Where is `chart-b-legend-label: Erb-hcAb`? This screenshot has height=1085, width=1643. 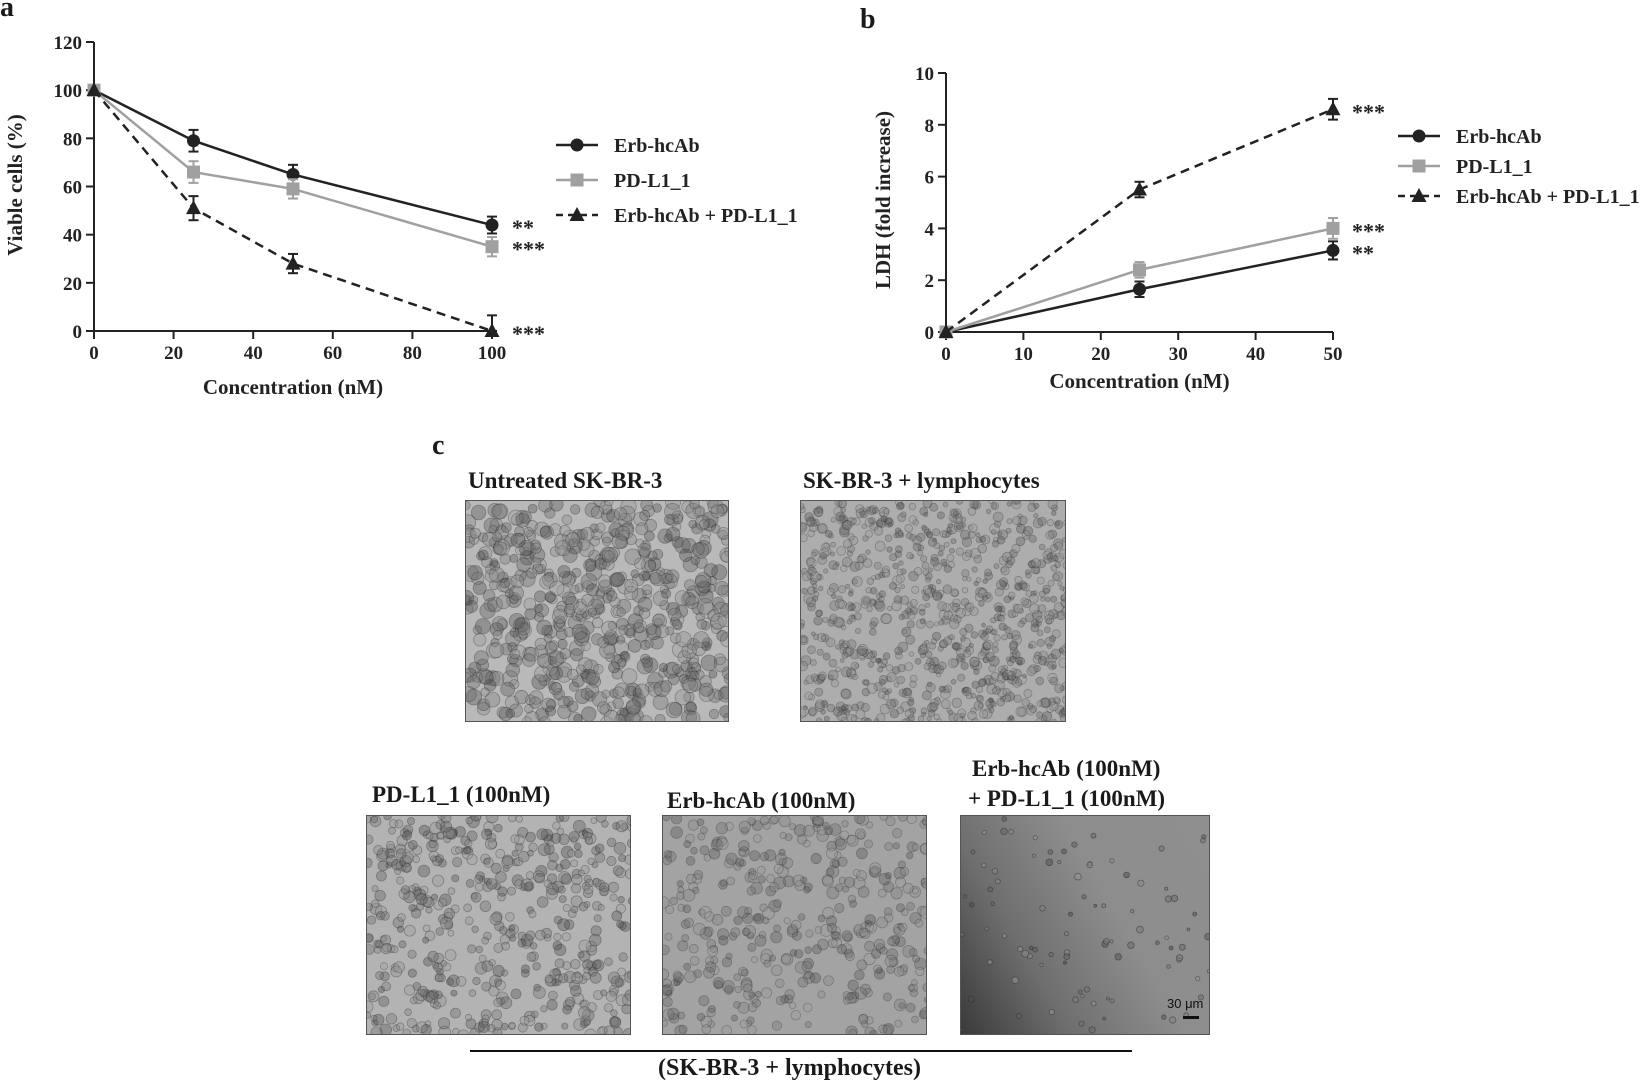 chart-b-legend-label: Erb-hcAb is located at coordinates (1499, 137).